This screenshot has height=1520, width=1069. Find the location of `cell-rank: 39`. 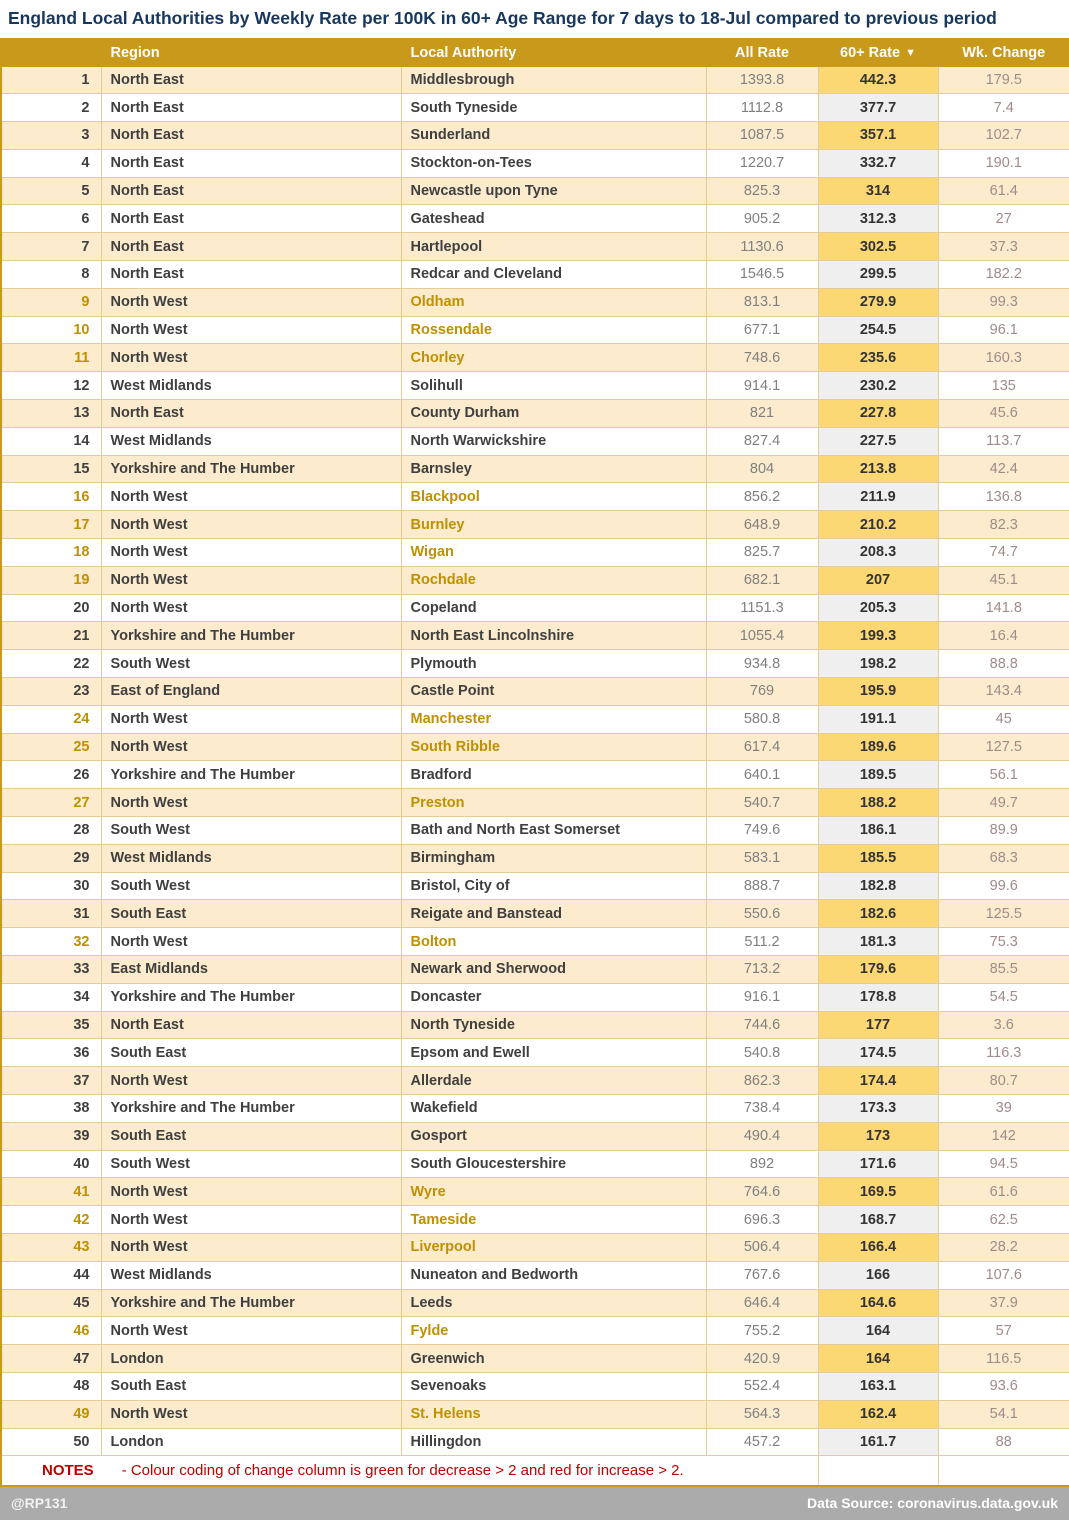

cell-rank: 39 is located at coordinates (51, 1136).